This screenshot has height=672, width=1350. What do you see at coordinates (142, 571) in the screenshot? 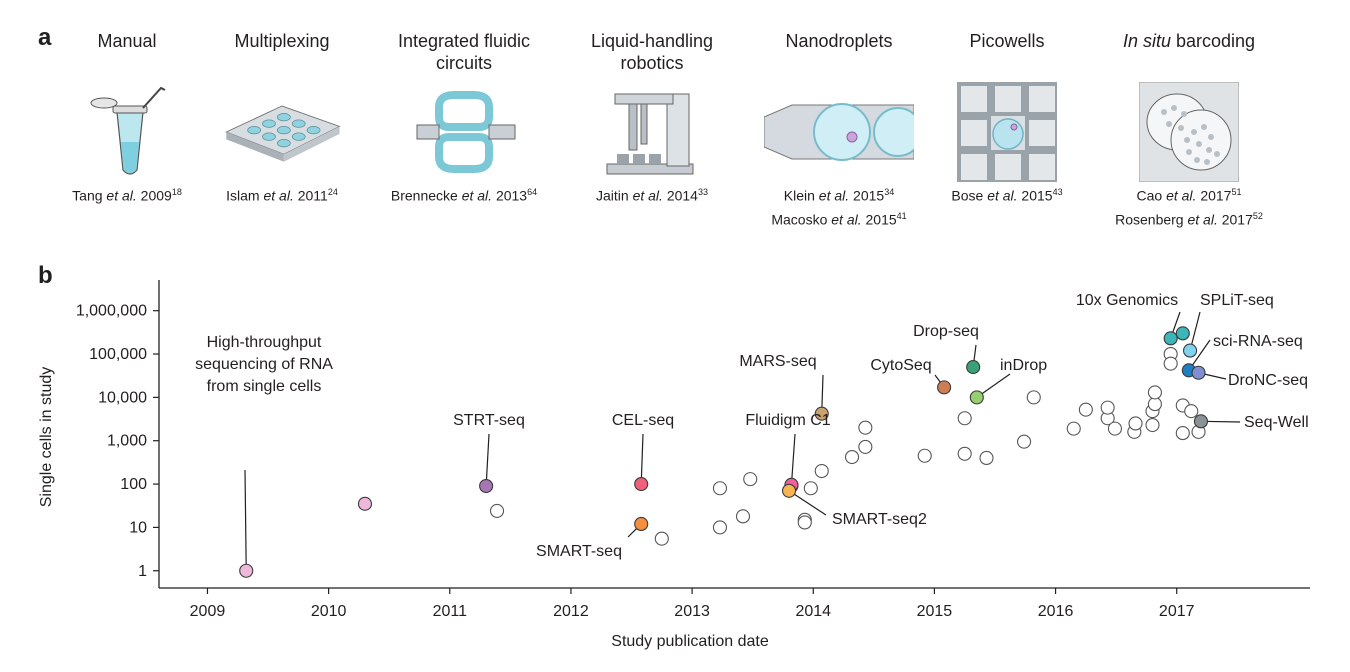
I see `y-tick-label: 1` at bounding box center [142, 571].